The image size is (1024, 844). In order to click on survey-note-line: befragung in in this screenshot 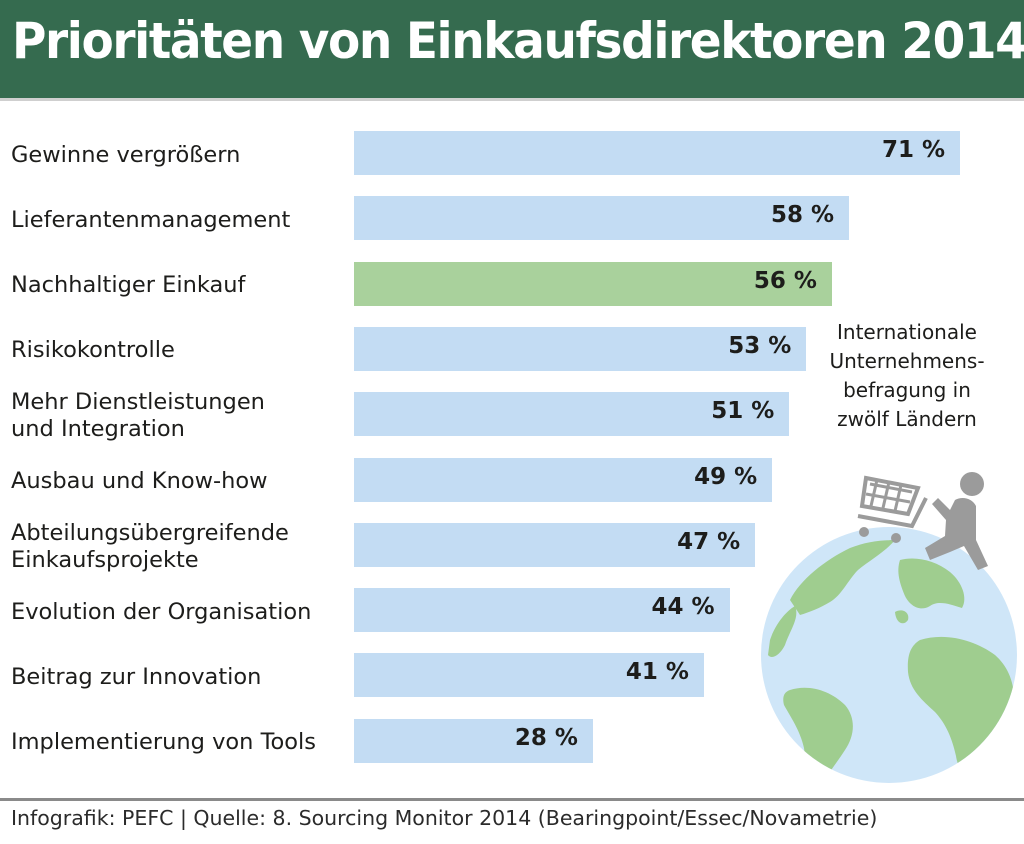, I will do `click(907, 390)`.